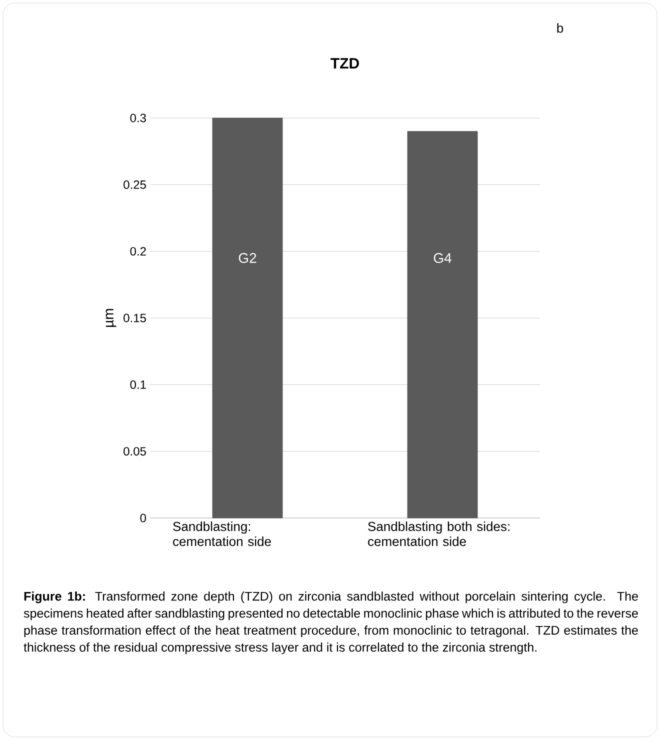  I want to click on y-tick-label: 0.25, so click(135, 184).